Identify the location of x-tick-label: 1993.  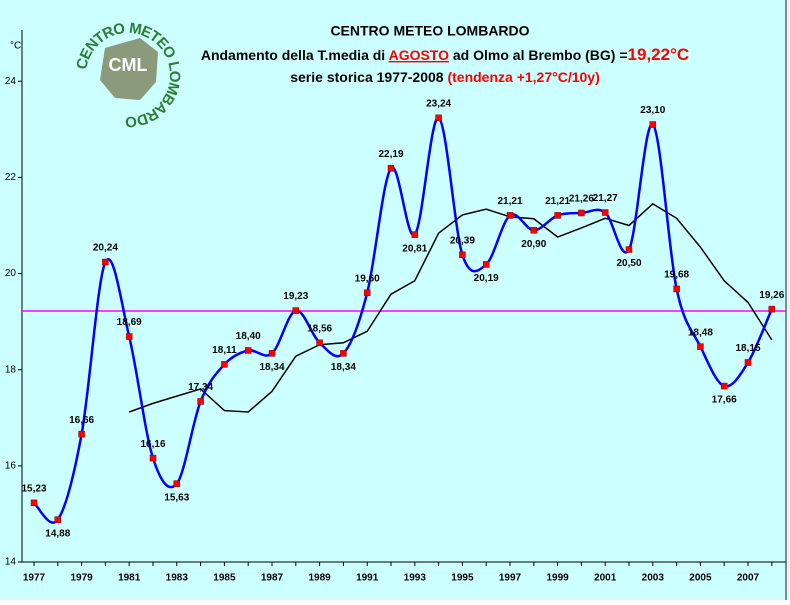
(415, 578).